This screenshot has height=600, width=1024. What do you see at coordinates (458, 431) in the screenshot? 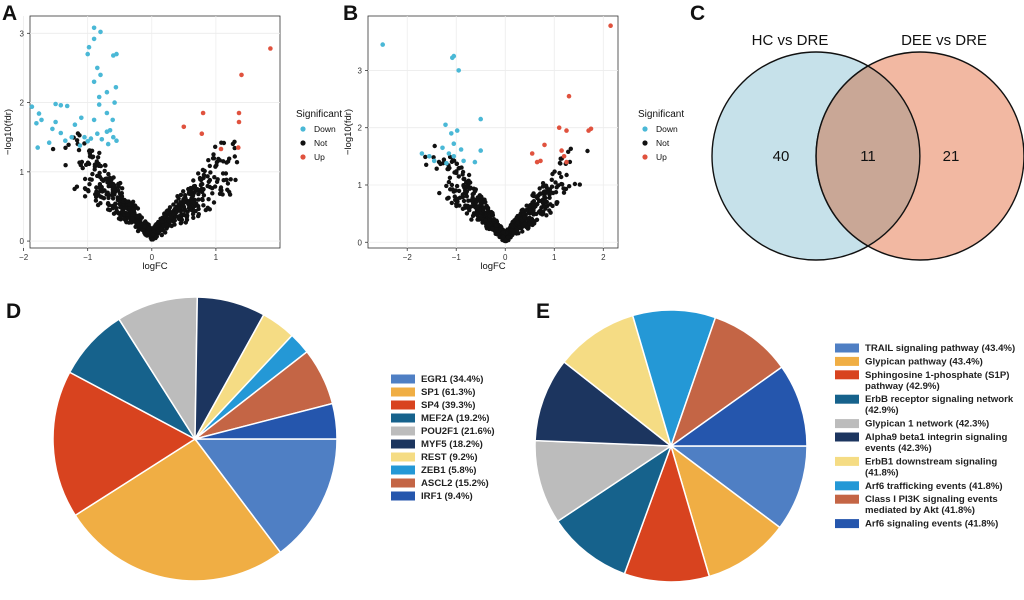
I see `pie-legend-label-5: POU2F1 (21.6%)` at bounding box center [458, 431].